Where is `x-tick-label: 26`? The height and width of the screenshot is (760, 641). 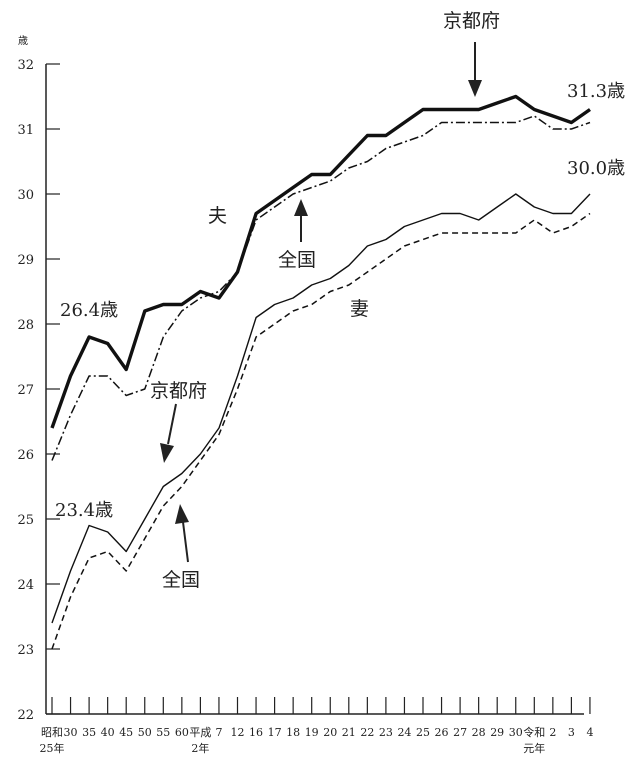 x-tick-label: 26 is located at coordinates (442, 732).